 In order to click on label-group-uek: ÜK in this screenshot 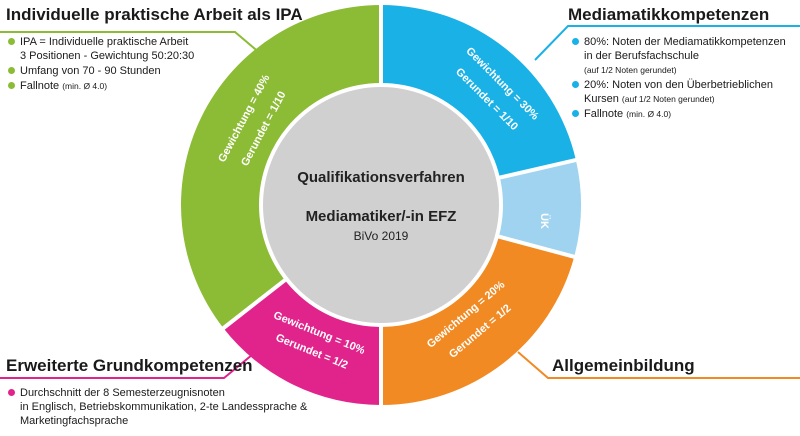, I will do `click(544, 221)`.